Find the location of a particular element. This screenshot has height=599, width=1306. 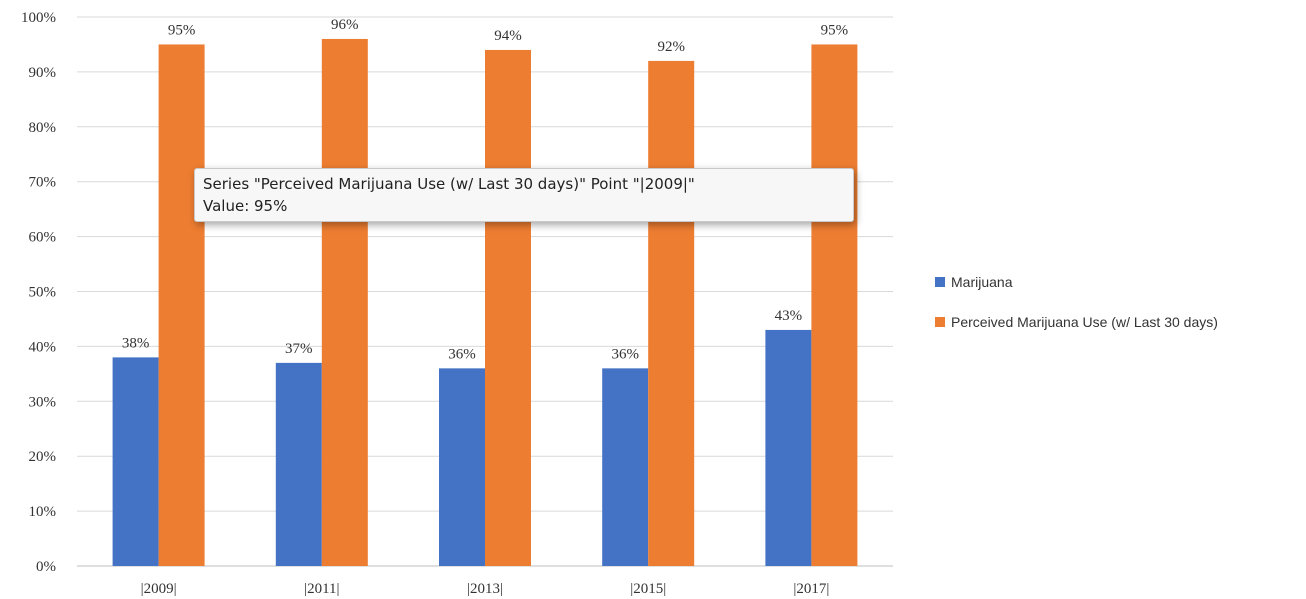

y-axis: 0% 10% 20% 30% 40% 50% 60% 70% 80% 90% 100% is located at coordinates (38, 292).